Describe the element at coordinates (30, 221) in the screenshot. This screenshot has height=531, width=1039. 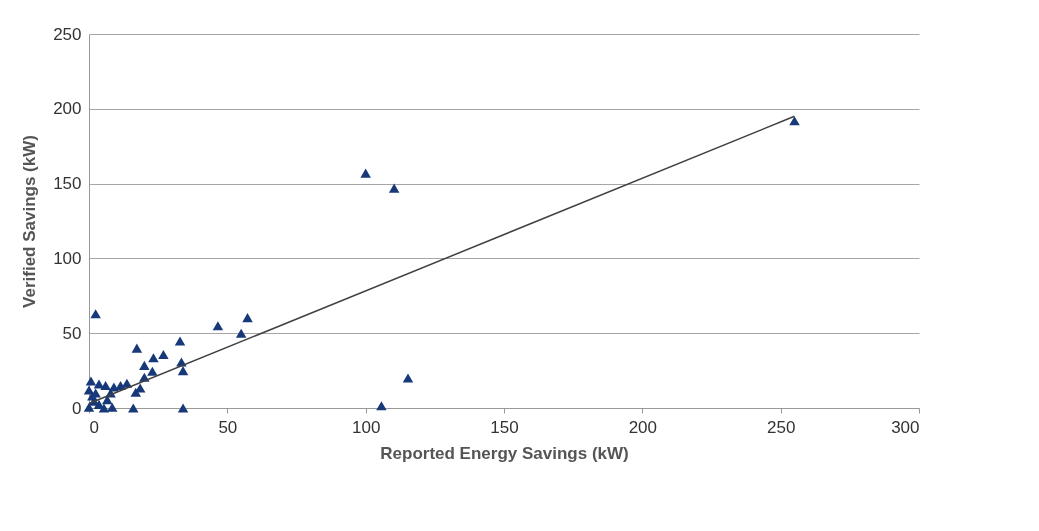
I see `y-axis-title: Verified Savings (kW)` at that location.